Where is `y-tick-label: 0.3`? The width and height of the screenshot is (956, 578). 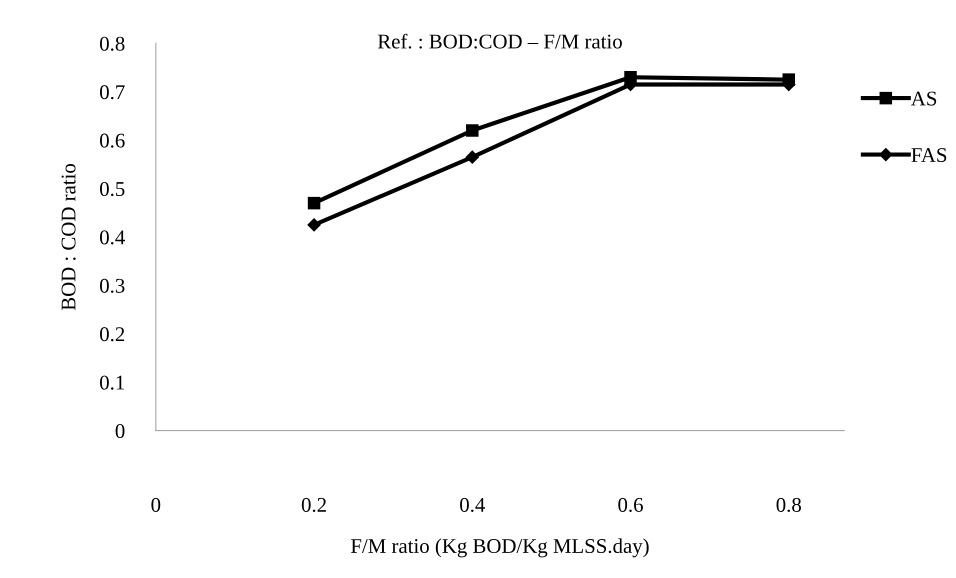
y-tick-label: 0.3 is located at coordinates (112, 285).